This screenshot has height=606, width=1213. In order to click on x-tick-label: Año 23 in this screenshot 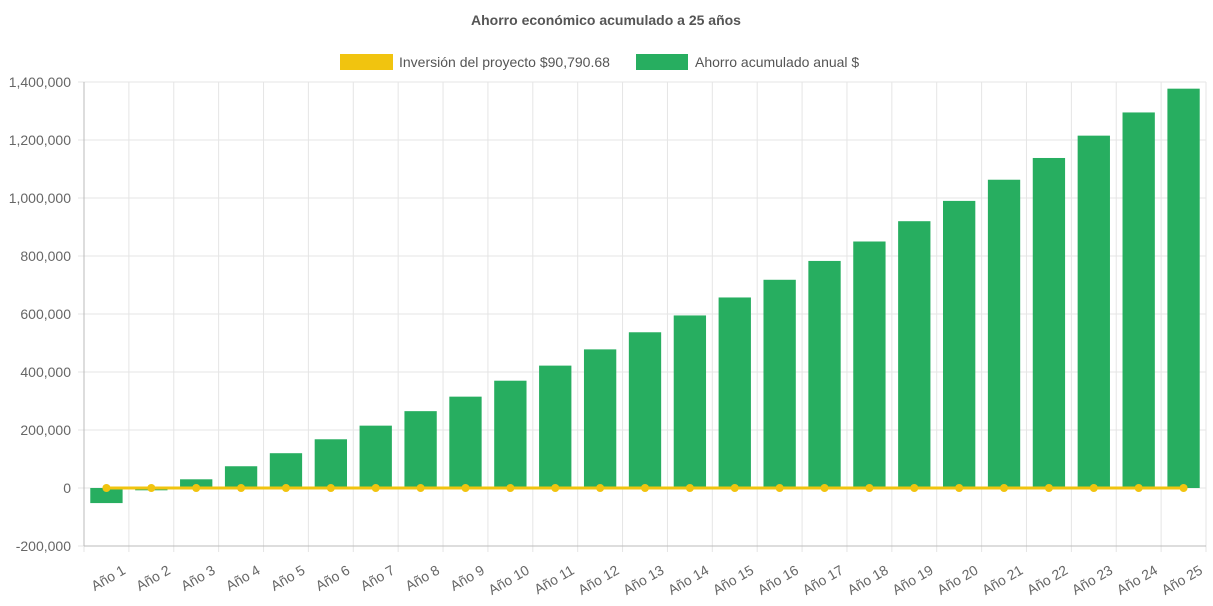, I will do `click(1092, 580)`.